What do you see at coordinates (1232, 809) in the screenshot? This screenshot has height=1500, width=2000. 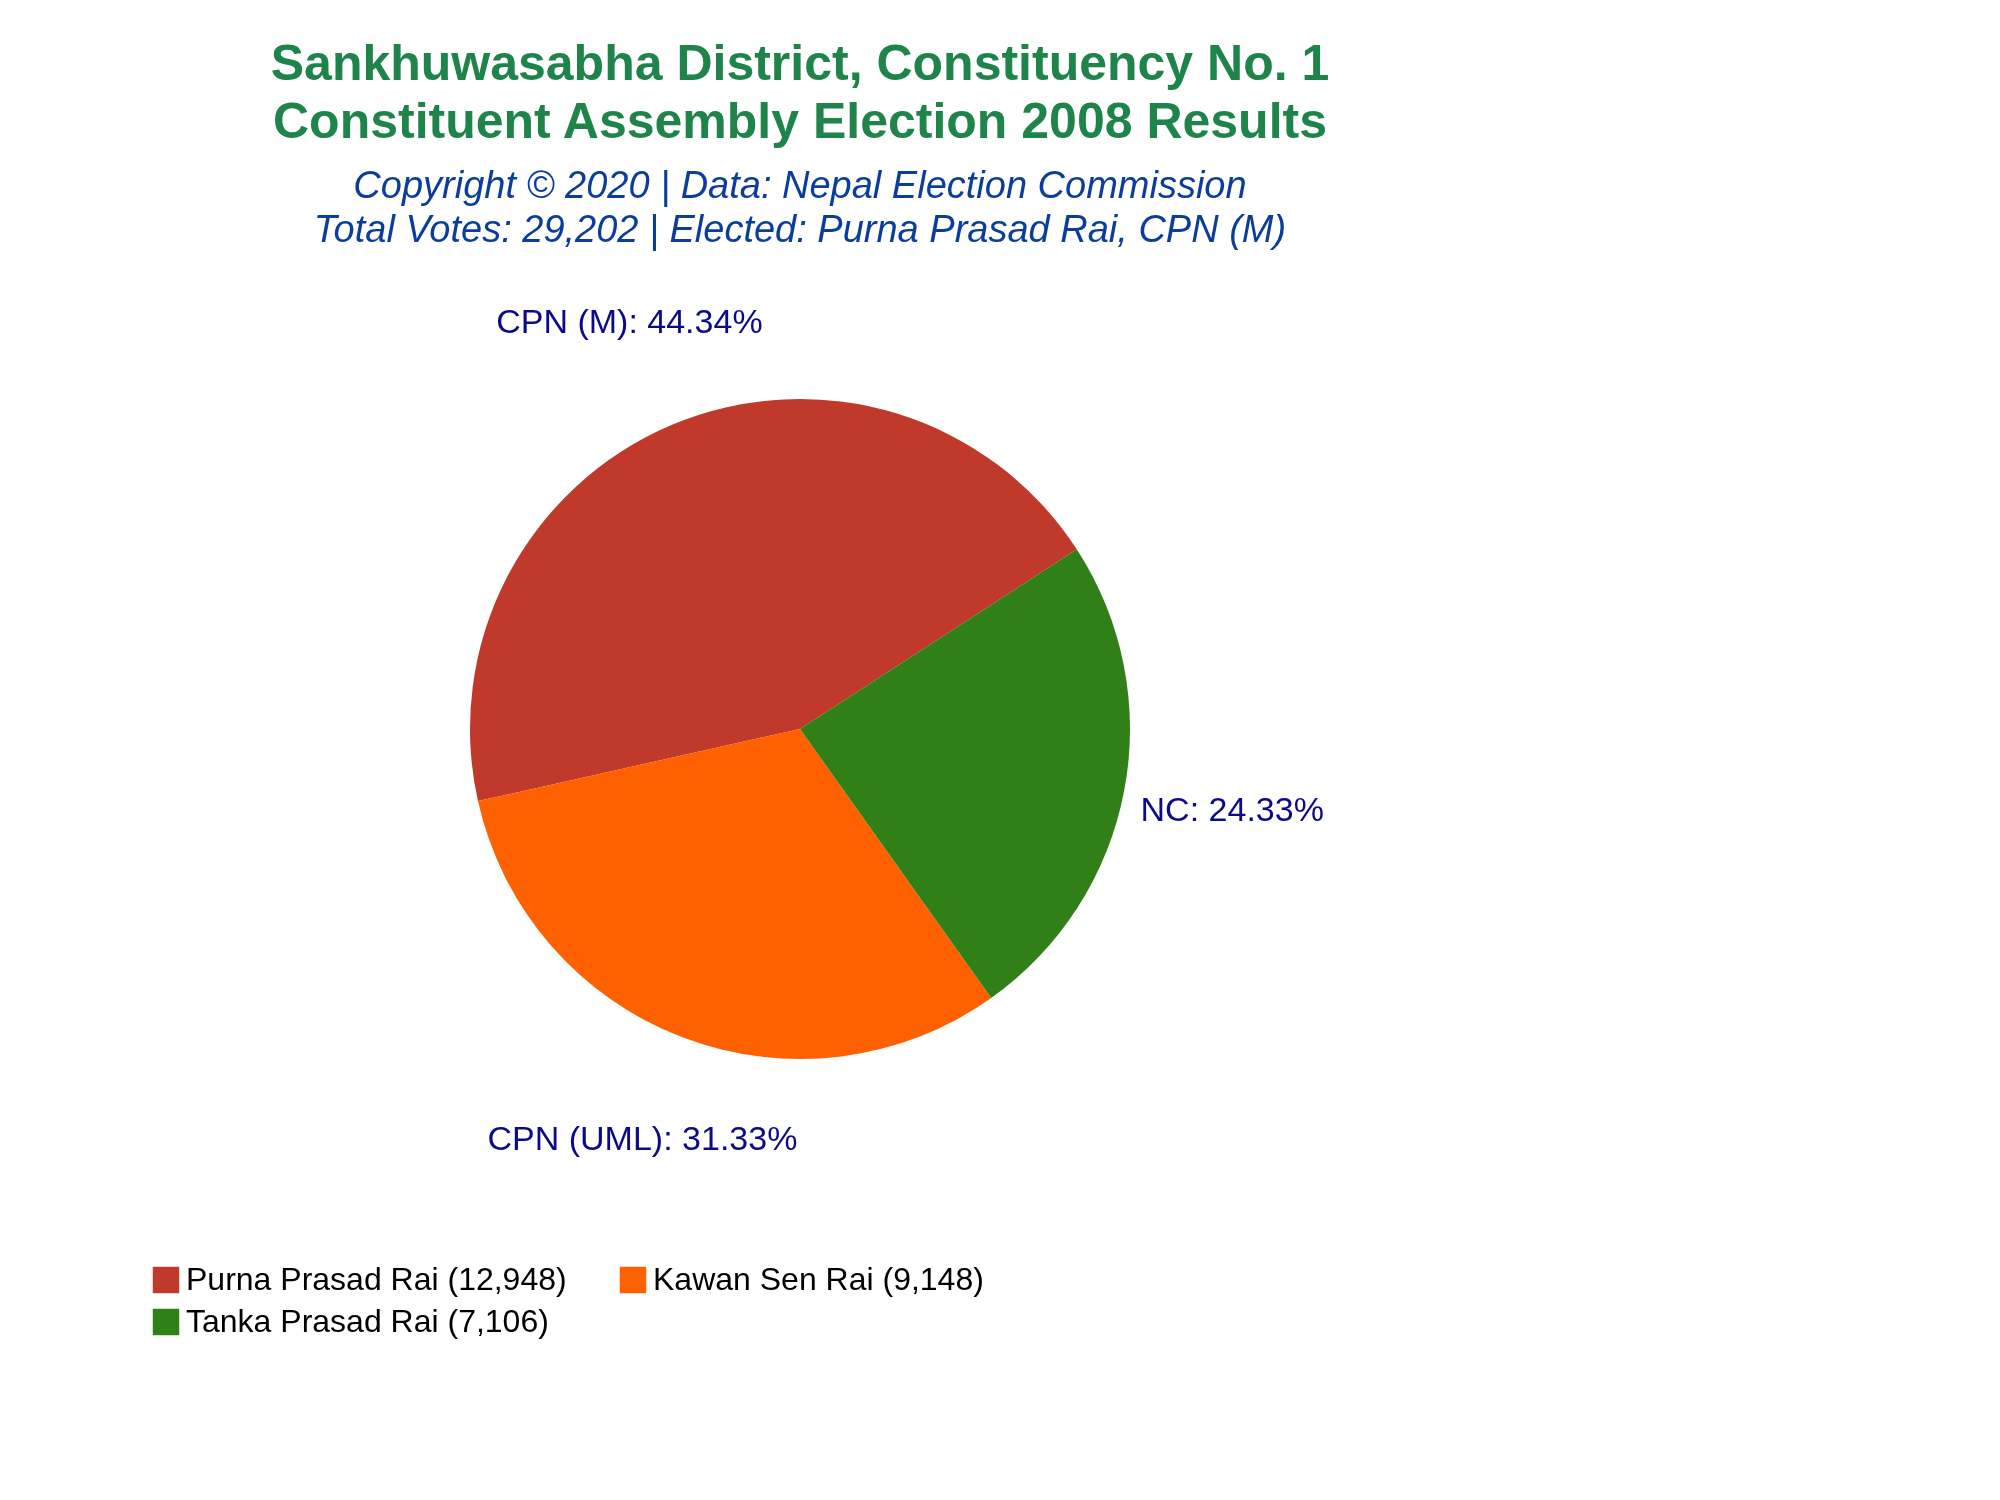 I see `data-label: NC: 24.33%` at bounding box center [1232, 809].